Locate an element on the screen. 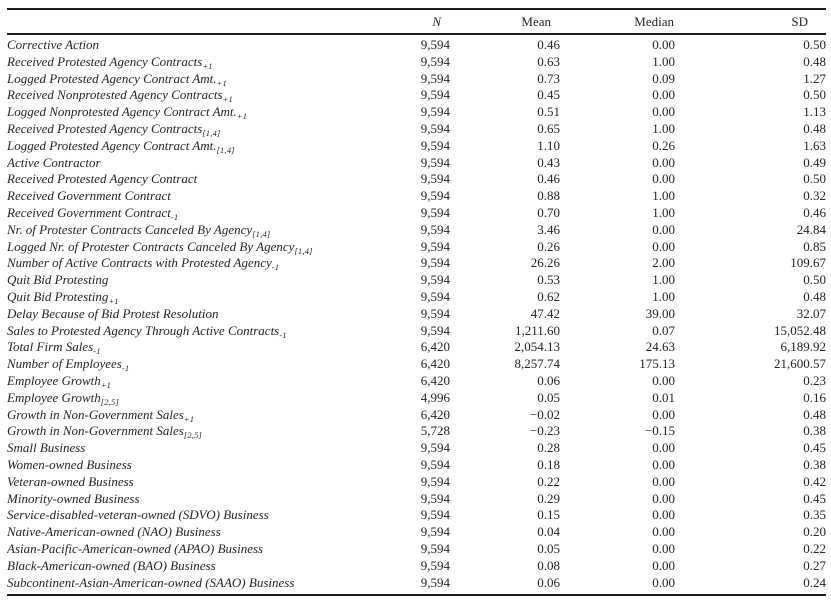  cell-mean: 0.63 is located at coordinates (548, 61).